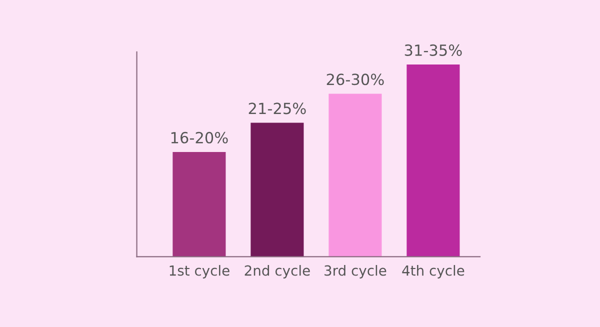 This screenshot has height=327, width=600. What do you see at coordinates (277, 271) in the screenshot?
I see `x-tick-label: 2nd cycle` at bounding box center [277, 271].